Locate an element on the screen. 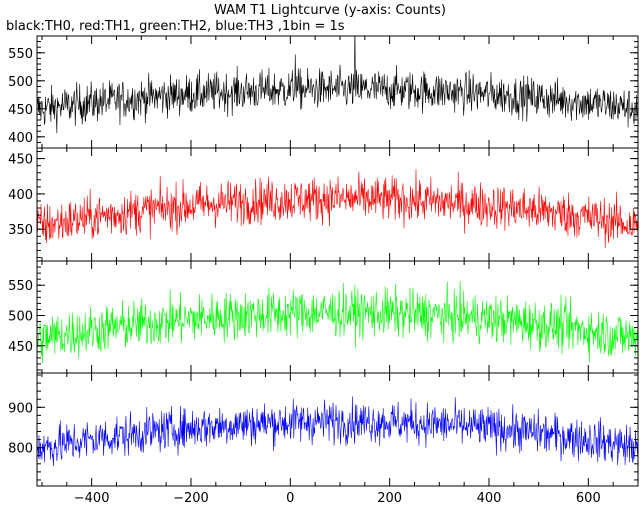 The height and width of the screenshot is (505, 642). series-line-th1 is located at coordinates (337, 209).